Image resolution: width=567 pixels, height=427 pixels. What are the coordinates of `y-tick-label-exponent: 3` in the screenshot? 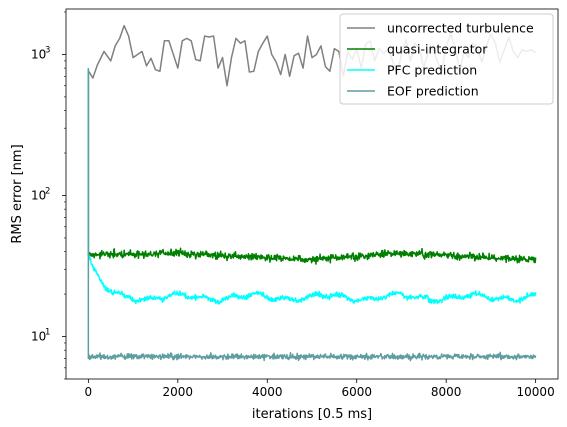 It's located at (47, 50).